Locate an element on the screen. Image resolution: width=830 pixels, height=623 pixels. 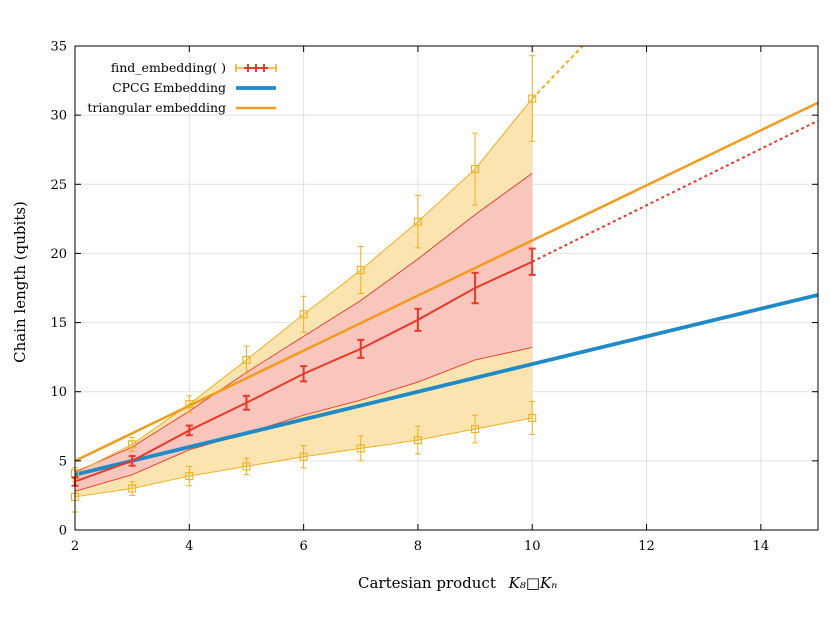
x-tick-label: 14 is located at coordinates (761, 546).